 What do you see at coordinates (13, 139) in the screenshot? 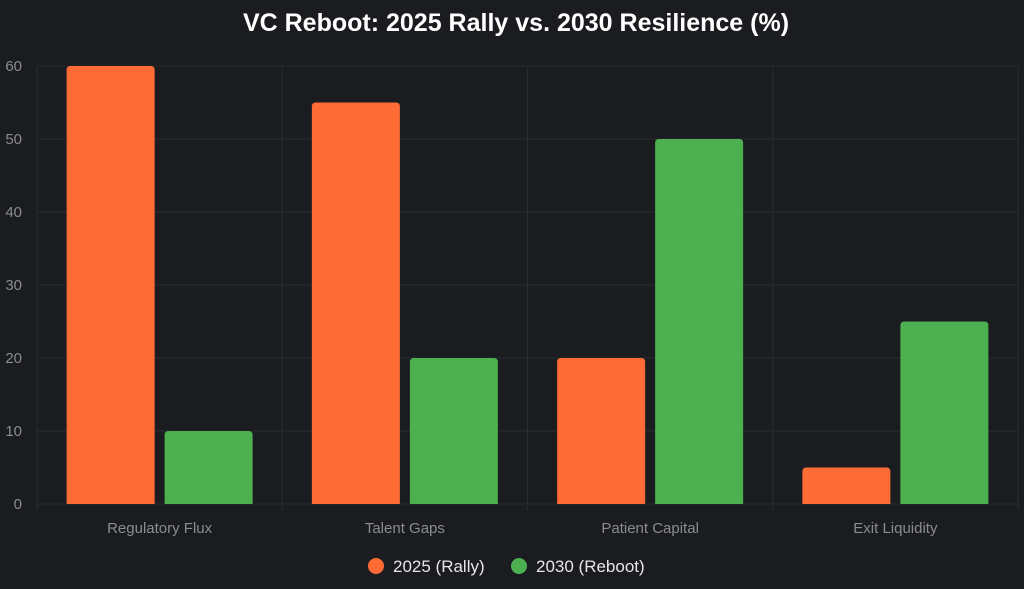
I see `y-tick-label: 50` at bounding box center [13, 139].